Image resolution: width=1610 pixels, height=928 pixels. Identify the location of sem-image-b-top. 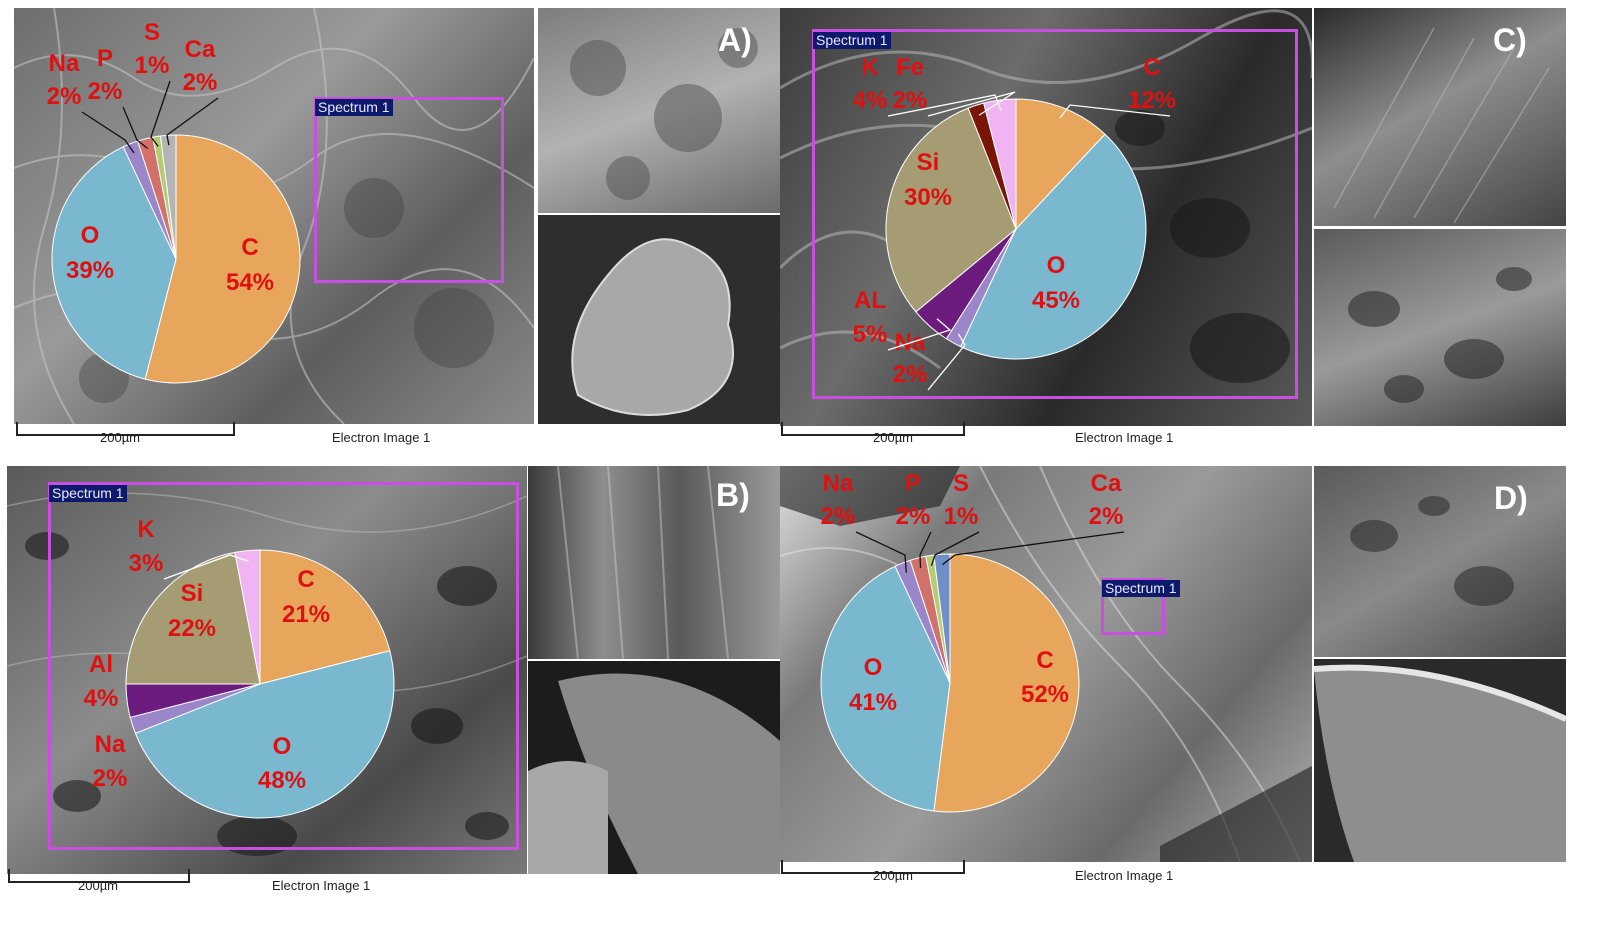
(654, 562).